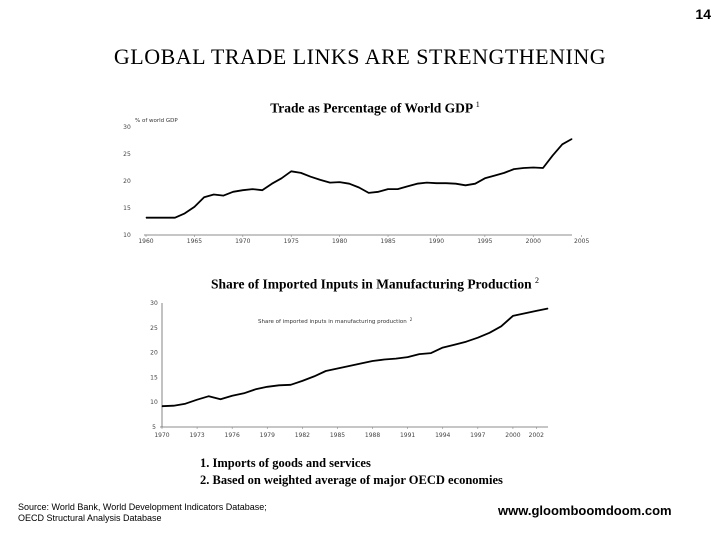  What do you see at coordinates (156, 121) in the screenshot?
I see `chart-1-y-axis-label: % of world GDP` at bounding box center [156, 121].